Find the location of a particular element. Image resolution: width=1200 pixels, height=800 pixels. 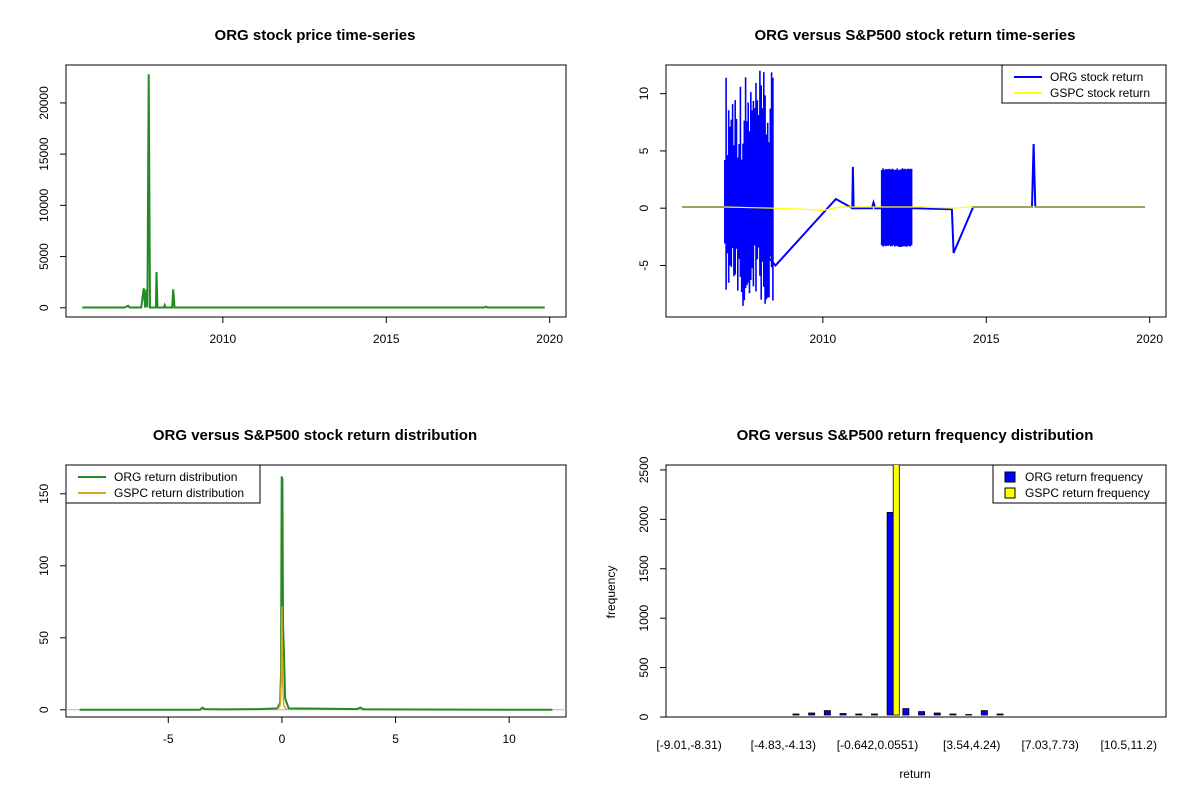

org-density-line is located at coordinates (316, 593).